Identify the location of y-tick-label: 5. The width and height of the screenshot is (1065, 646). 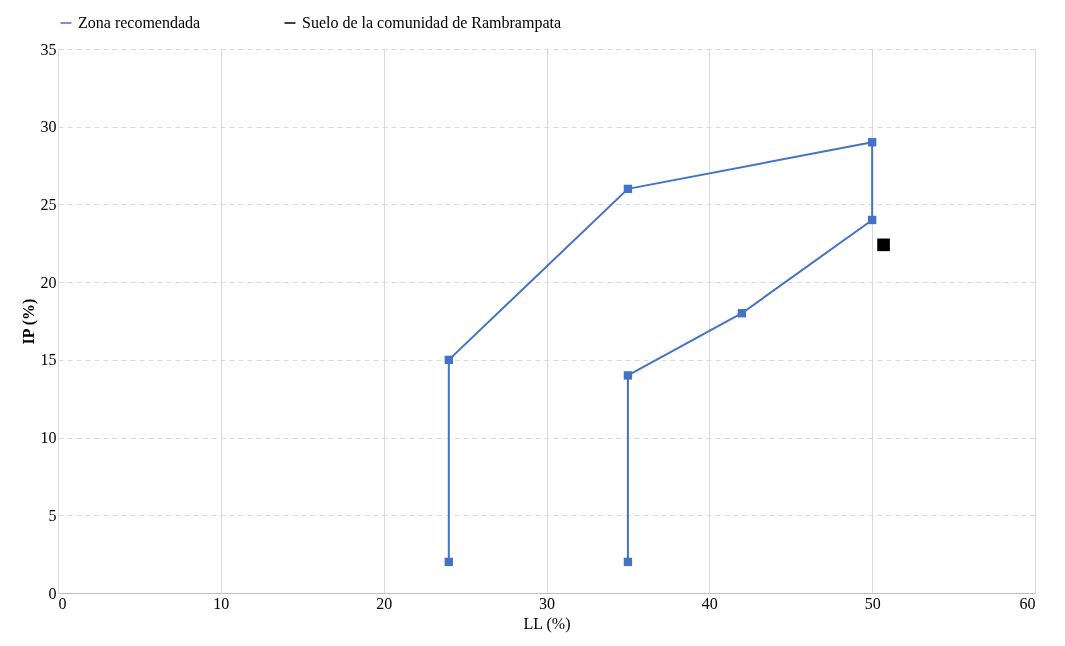
(52, 515).